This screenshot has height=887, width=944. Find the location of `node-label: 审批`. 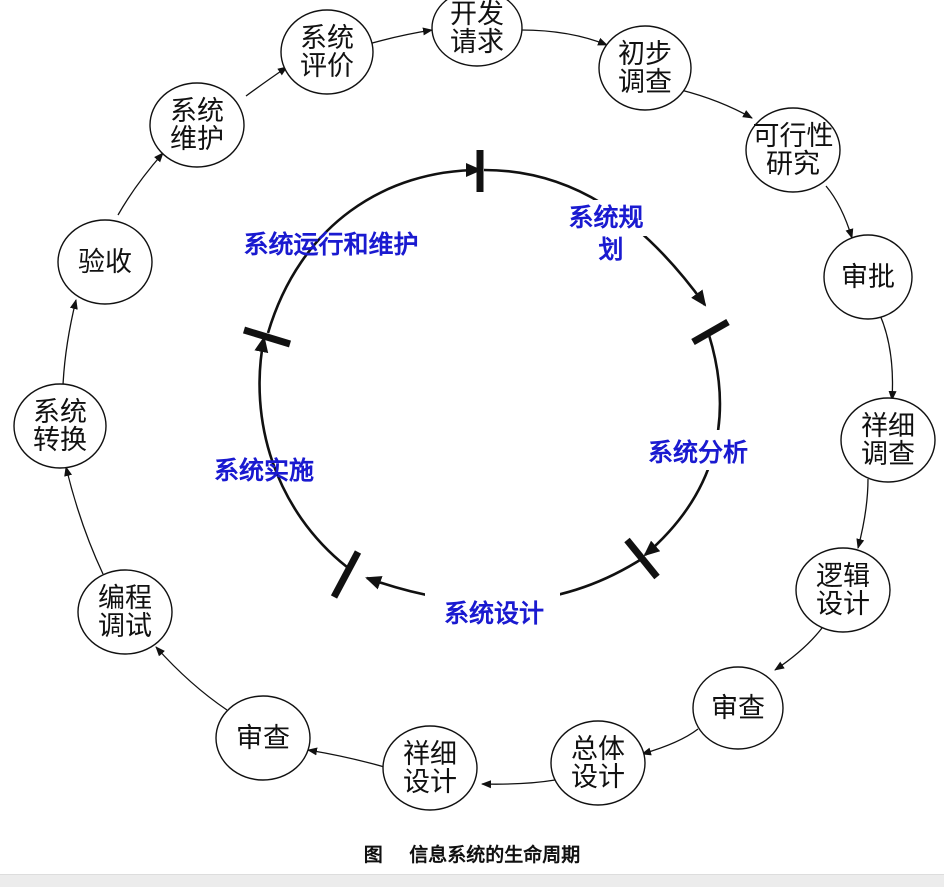

node-label: 审批 is located at coordinates (868, 277).